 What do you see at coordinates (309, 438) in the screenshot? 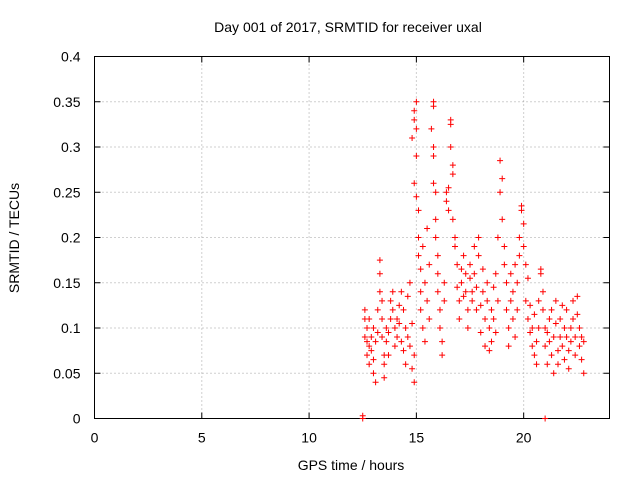
I see `x-tick-label: 10` at bounding box center [309, 438].